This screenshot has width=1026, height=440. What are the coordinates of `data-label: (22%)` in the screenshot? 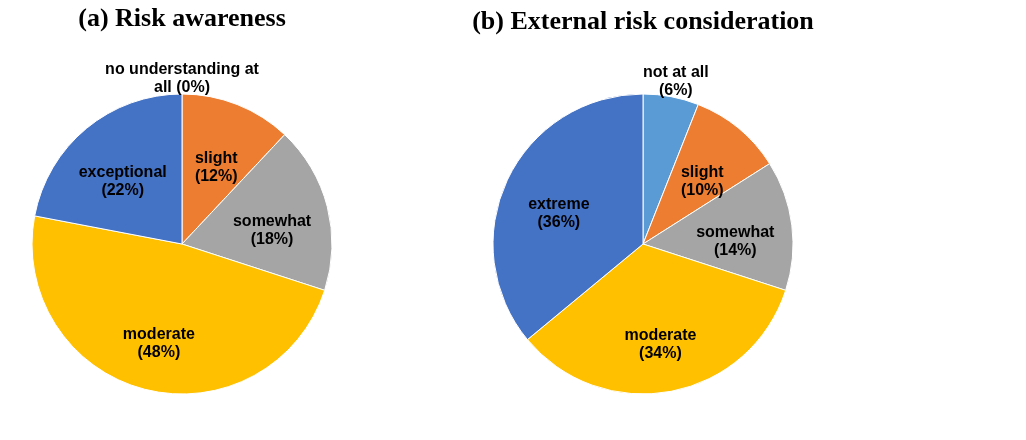 It's located at (123, 190).